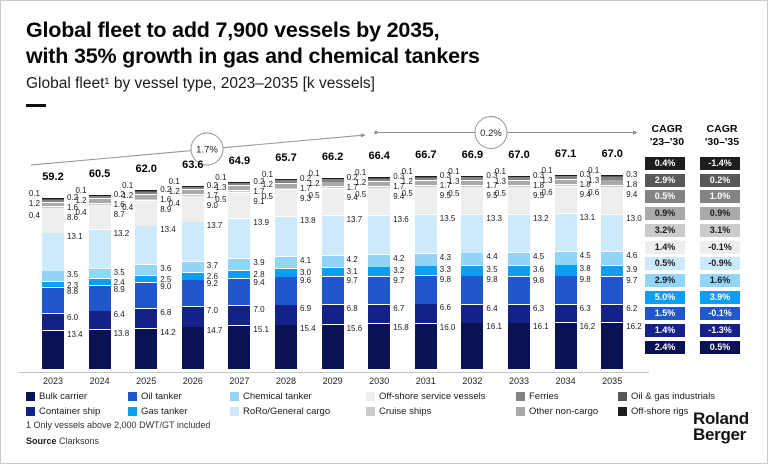 The width and height of the screenshot is (768, 464). Describe the element at coordinates (445, 270) in the screenshot. I see `label-gas_tanker-2031: 3.3` at that location.